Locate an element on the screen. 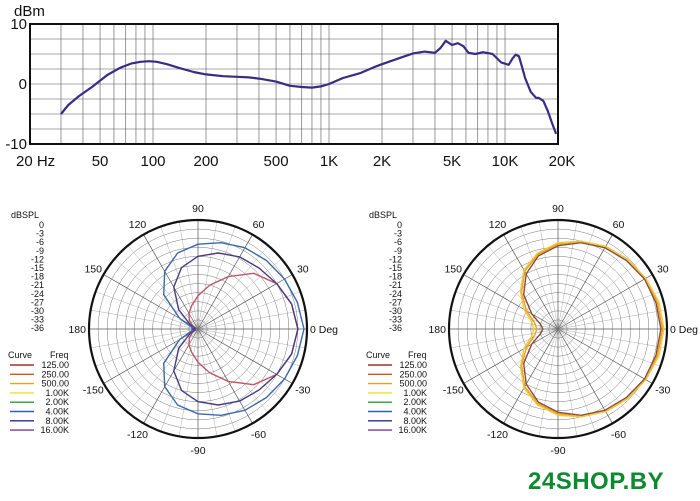 The height and width of the screenshot is (501, 700). fr-y-tick-label: 0 is located at coordinates (23, 84).